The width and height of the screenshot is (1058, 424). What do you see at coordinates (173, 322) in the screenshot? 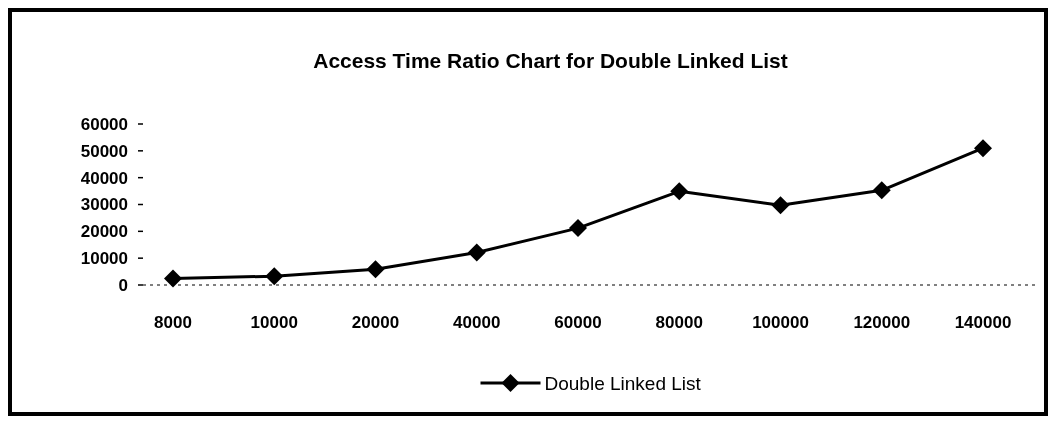
I see `x-tick-label: 8000` at bounding box center [173, 322].